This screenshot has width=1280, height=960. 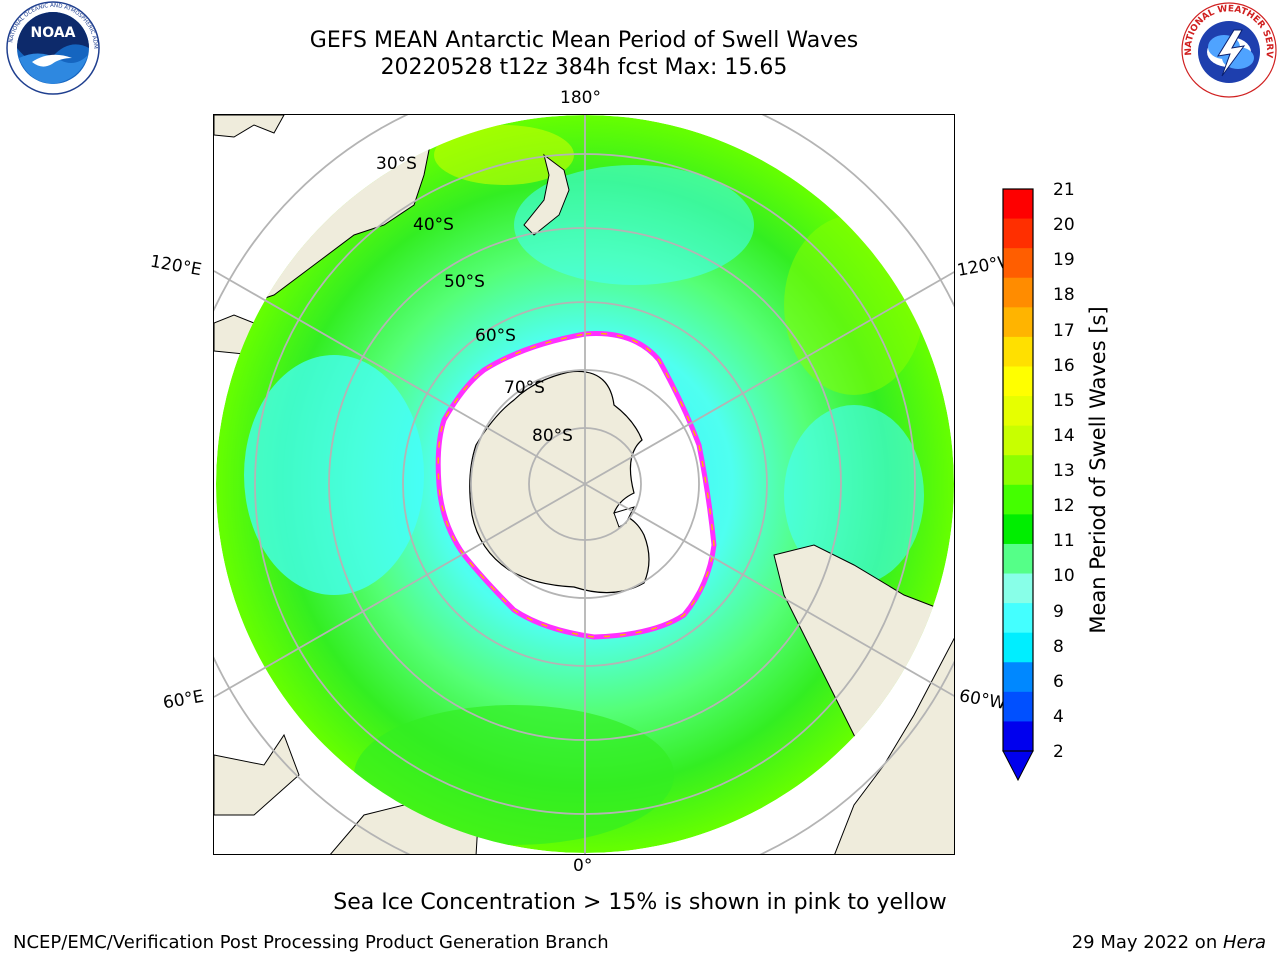 What do you see at coordinates (1018, 766) in the screenshot?
I see `colorbar-extend-arrow` at bounding box center [1018, 766].